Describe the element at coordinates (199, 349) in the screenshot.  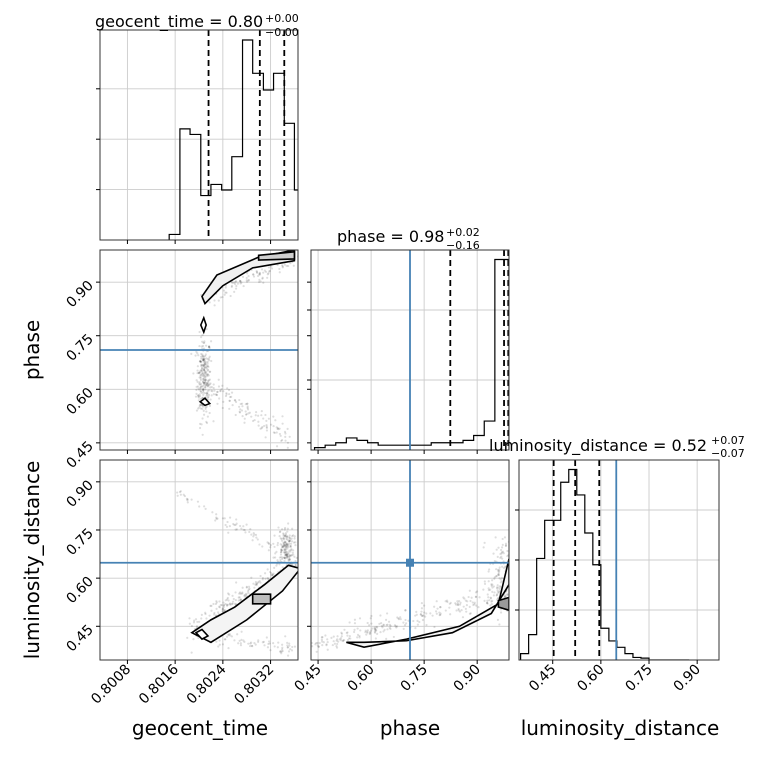
I see `scatter-data` at that location.